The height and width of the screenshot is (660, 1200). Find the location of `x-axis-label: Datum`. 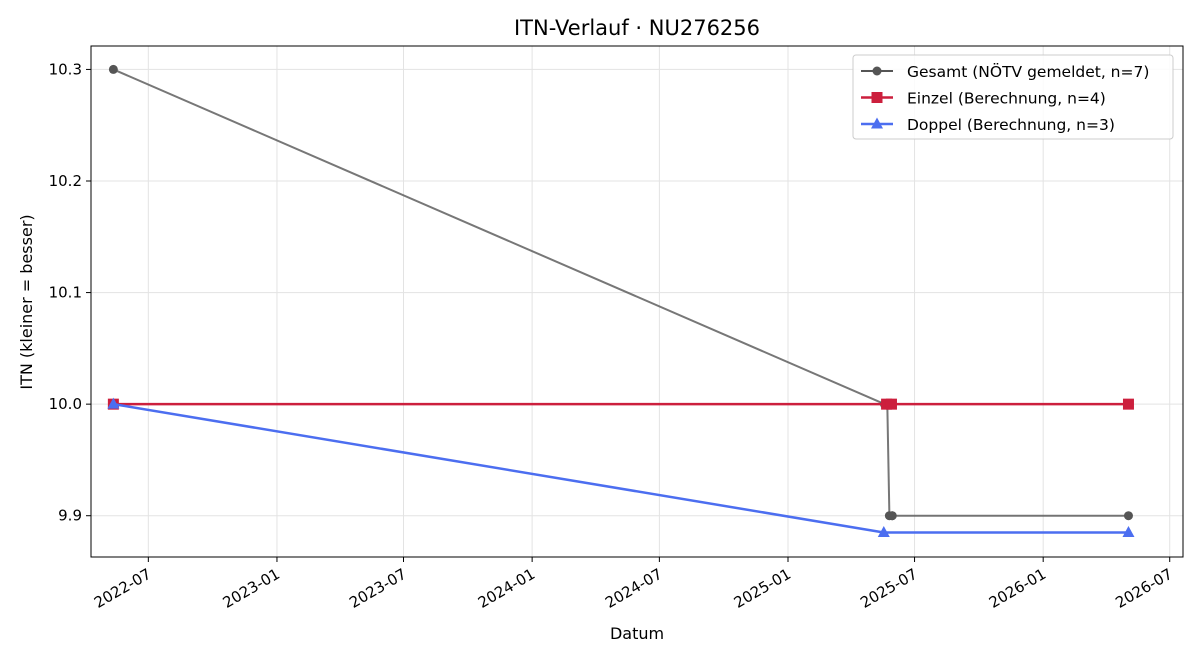

x-axis-label: Datum is located at coordinates (637, 633).